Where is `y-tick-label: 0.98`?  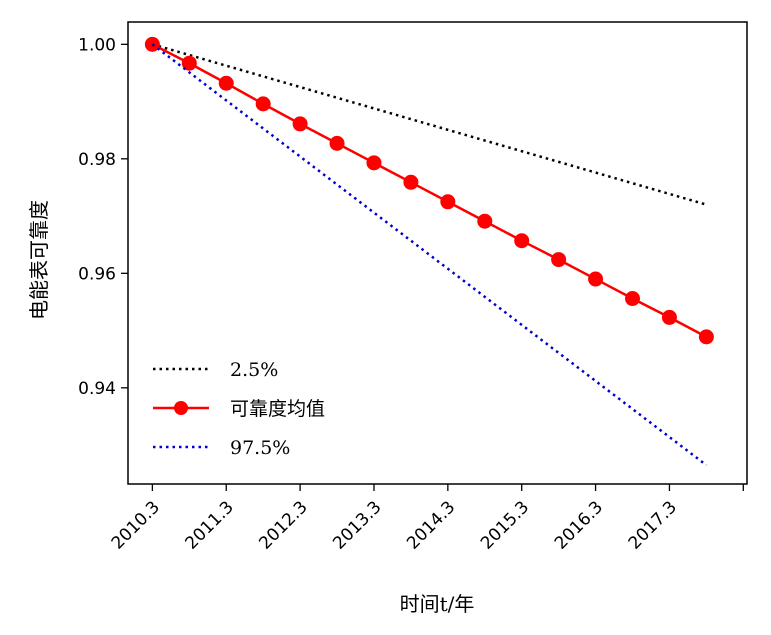
y-tick-label: 0.98 is located at coordinates (97, 160).